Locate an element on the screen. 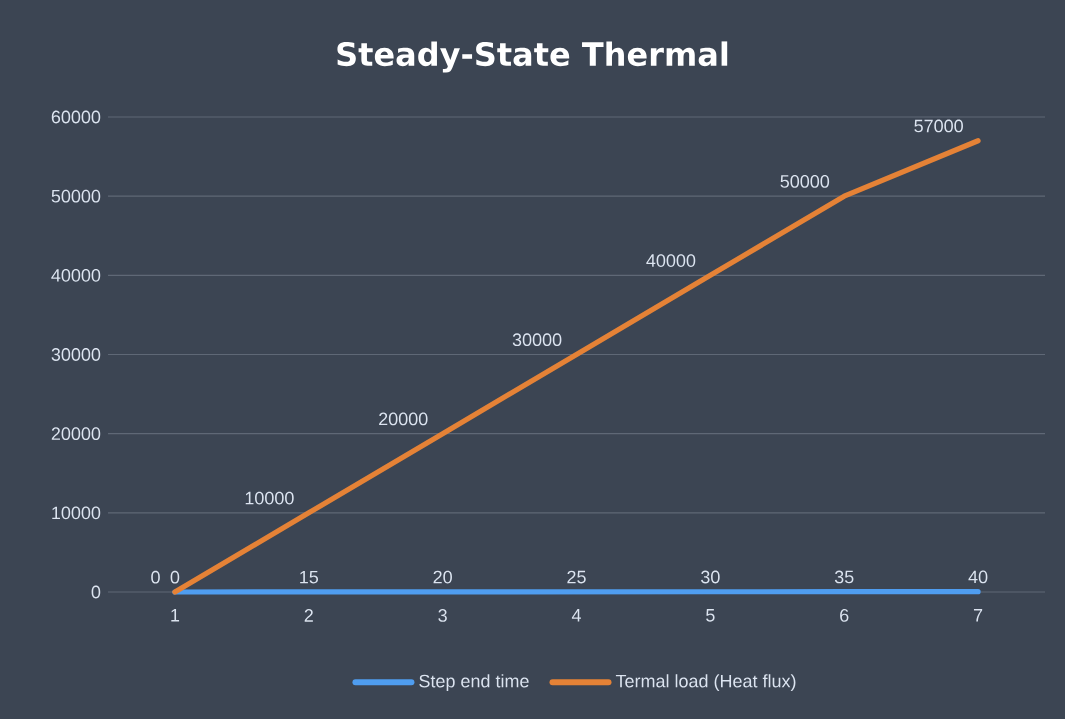 The image size is (1065, 719). y-tick-label: 20000 is located at coordinates (76, 434).